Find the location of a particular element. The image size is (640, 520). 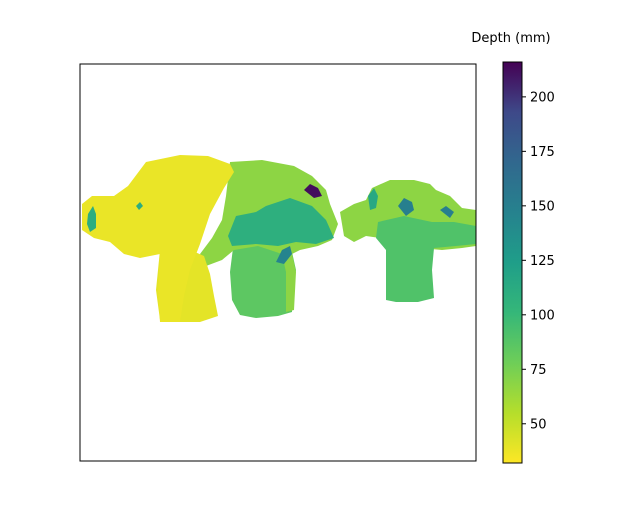

colorbar-ticks: 50 75 100 125 150 175 200 is located at coordinates (538, 261).